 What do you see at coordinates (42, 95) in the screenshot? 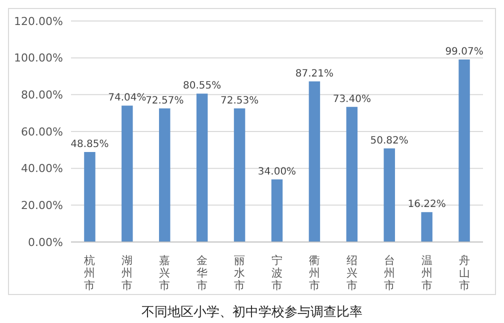
I see `y-tick-label: 80.00%` at bounding box center [42, 95].